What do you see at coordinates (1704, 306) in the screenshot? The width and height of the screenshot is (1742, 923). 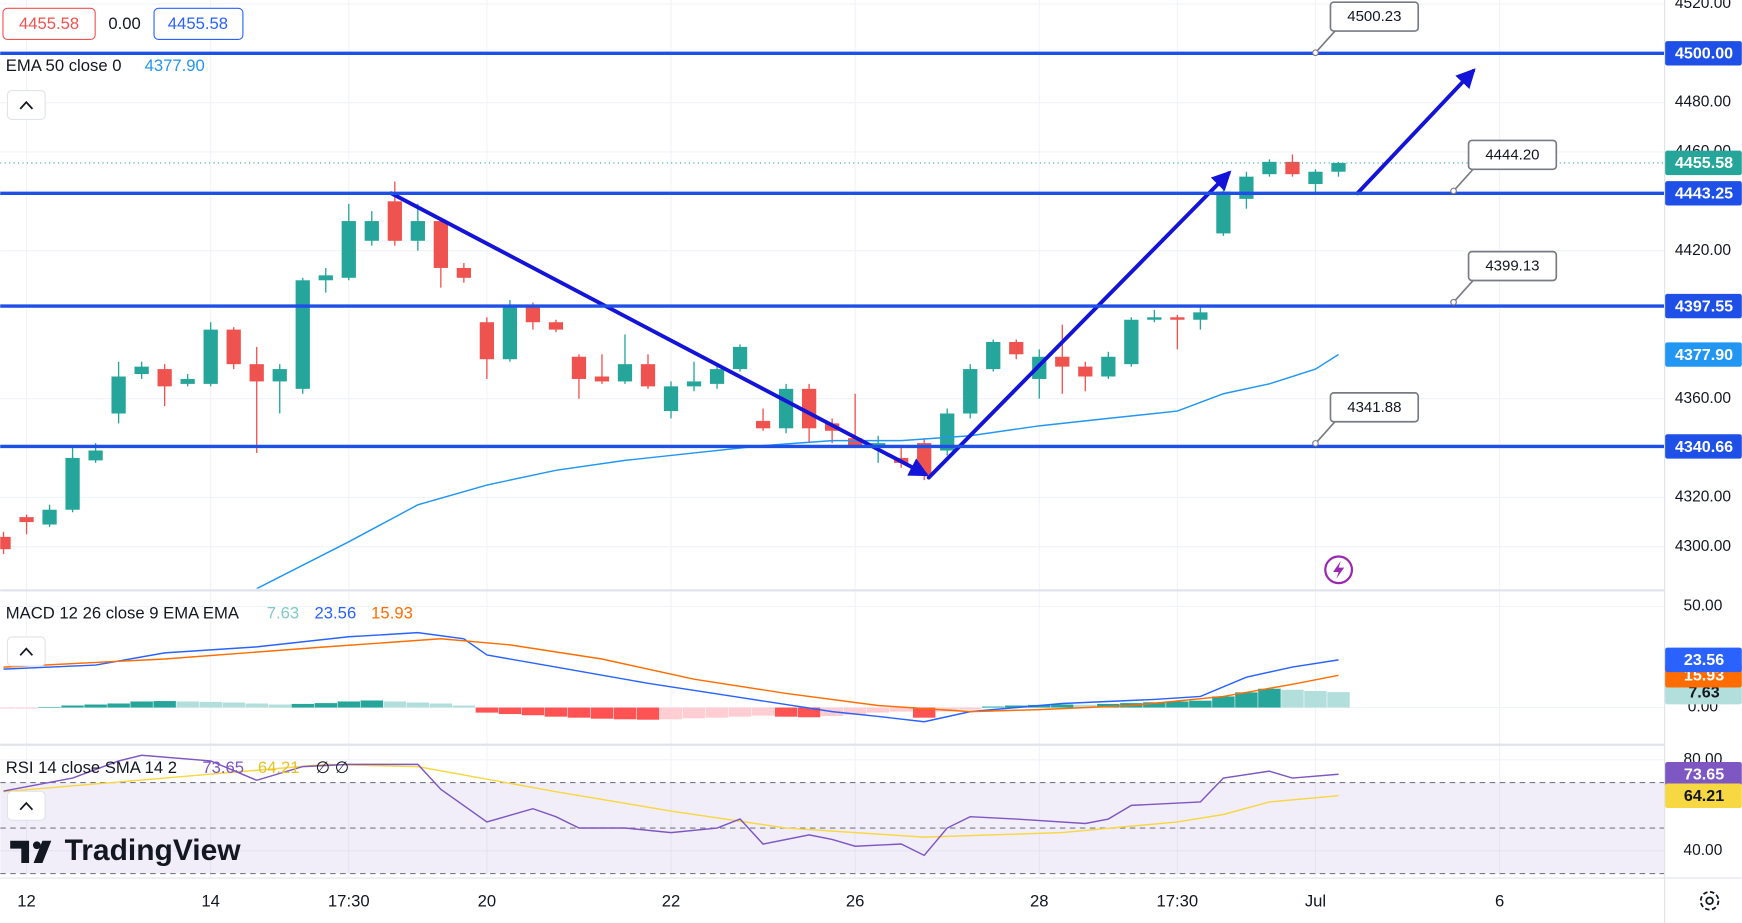 I see `price-badge-label: 4397.55` at bounding box center [1704, 306].